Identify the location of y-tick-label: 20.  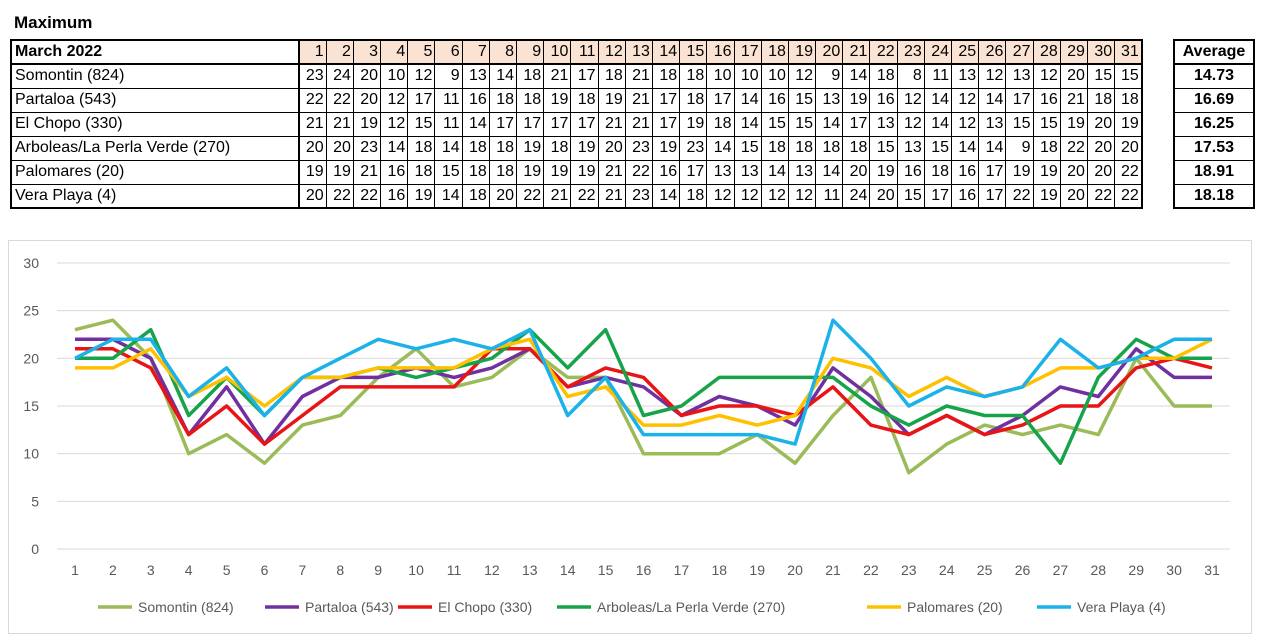
(31, 358).